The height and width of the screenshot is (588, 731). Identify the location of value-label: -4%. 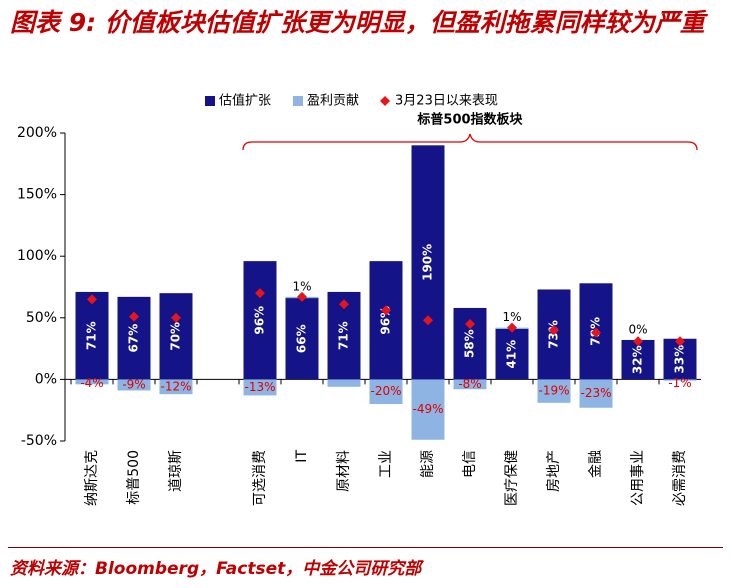
(91, 383).